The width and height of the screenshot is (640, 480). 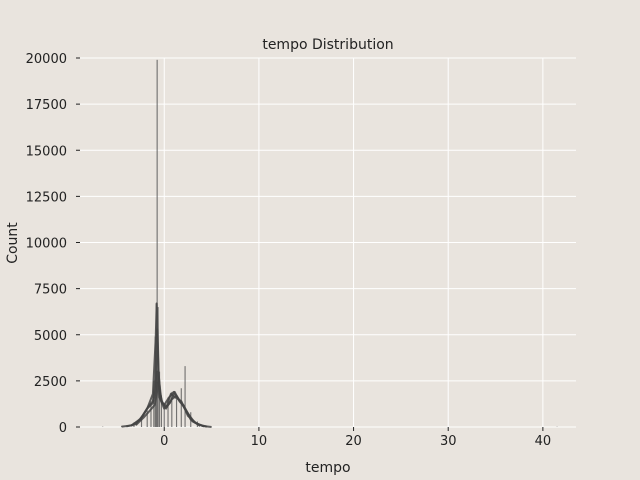 What do you see at coordinates (353, 441) in the screenshot?
I see `x-tick-label: 20` at bounding box center [353, 441].